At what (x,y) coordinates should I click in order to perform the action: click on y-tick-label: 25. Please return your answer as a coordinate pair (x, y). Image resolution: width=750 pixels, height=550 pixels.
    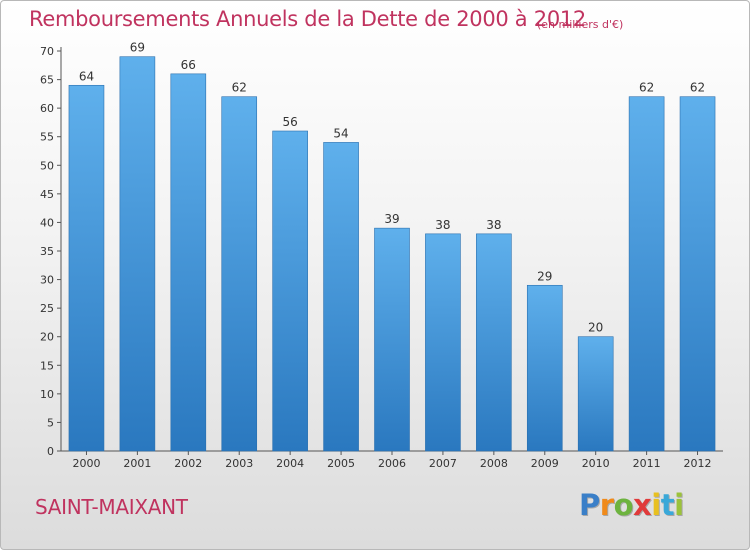
    Looking at the image, I should click on (47, 308).